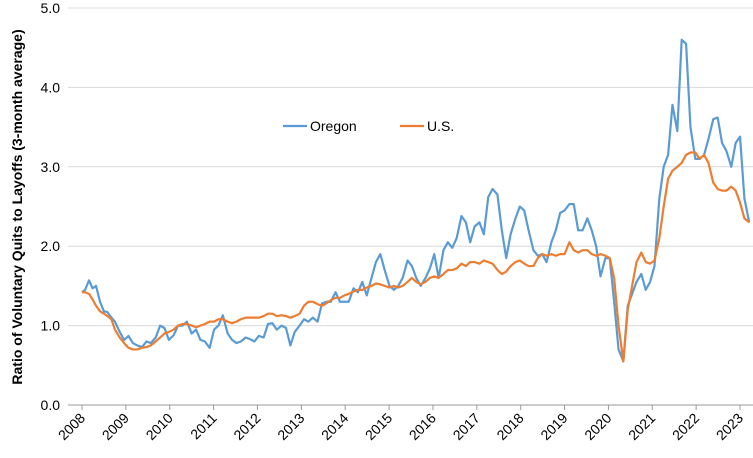  I want to click on x-tick-label: 2010, so click(159, 426).